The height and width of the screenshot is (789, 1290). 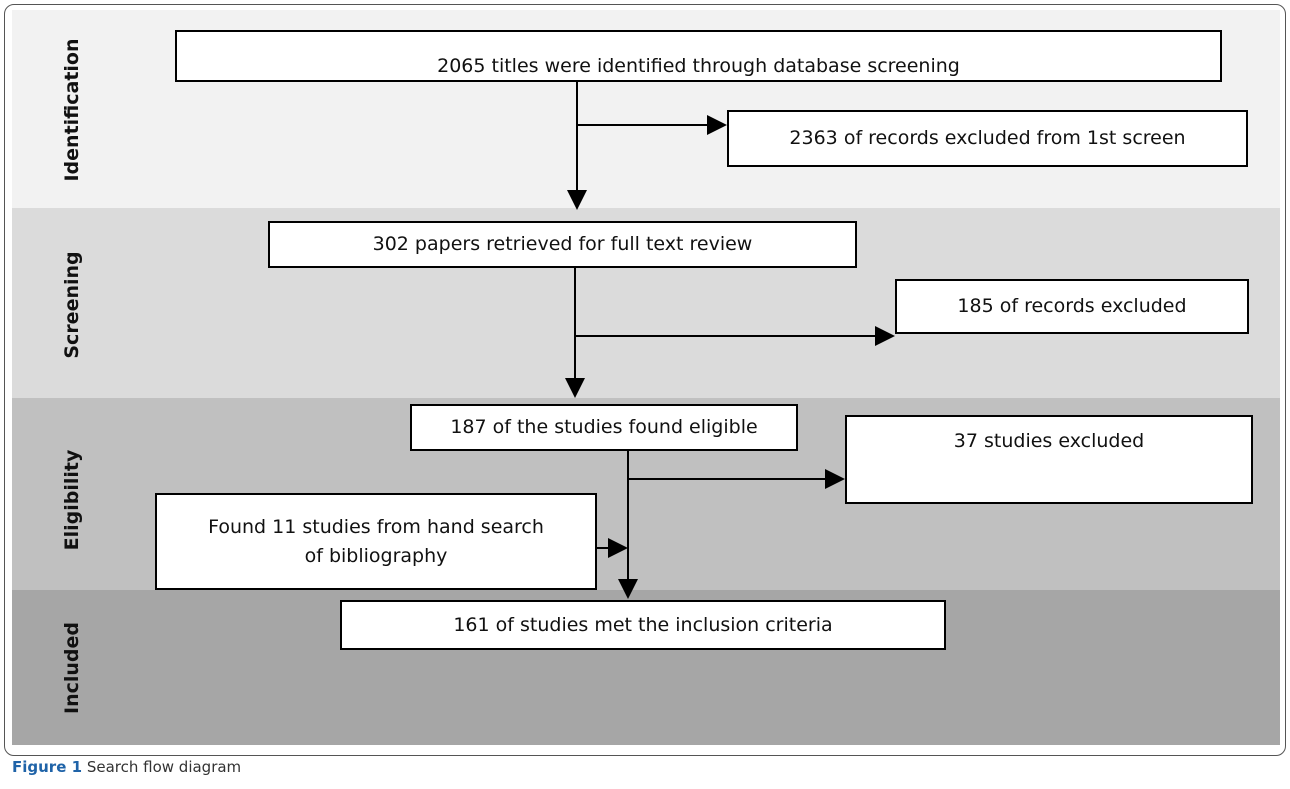 I want to click on box: 185 of records excluded, so click(x=1072, y=306).